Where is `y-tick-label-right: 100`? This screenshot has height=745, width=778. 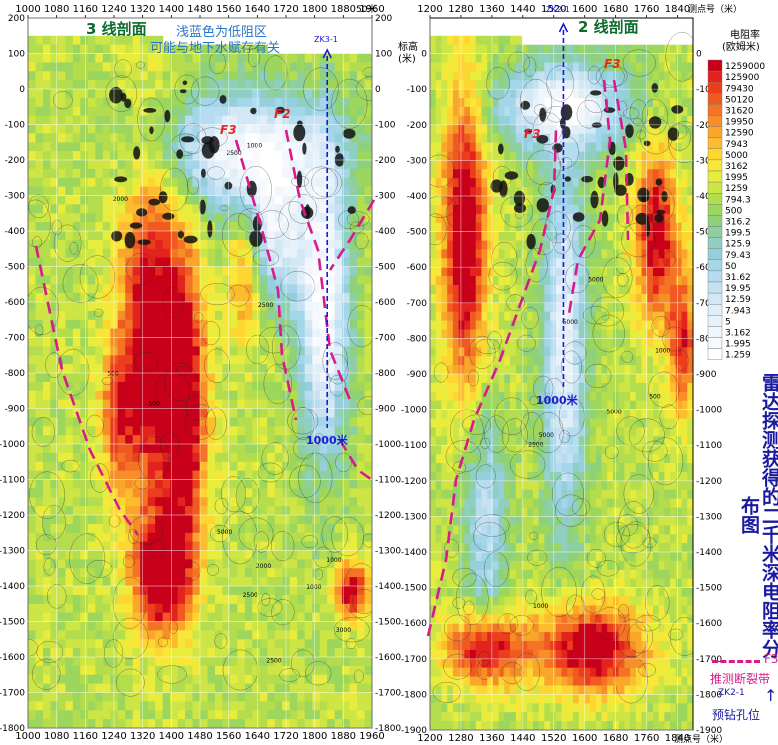
y-tick-label-right: 100 is located at coordinates (383, 55).